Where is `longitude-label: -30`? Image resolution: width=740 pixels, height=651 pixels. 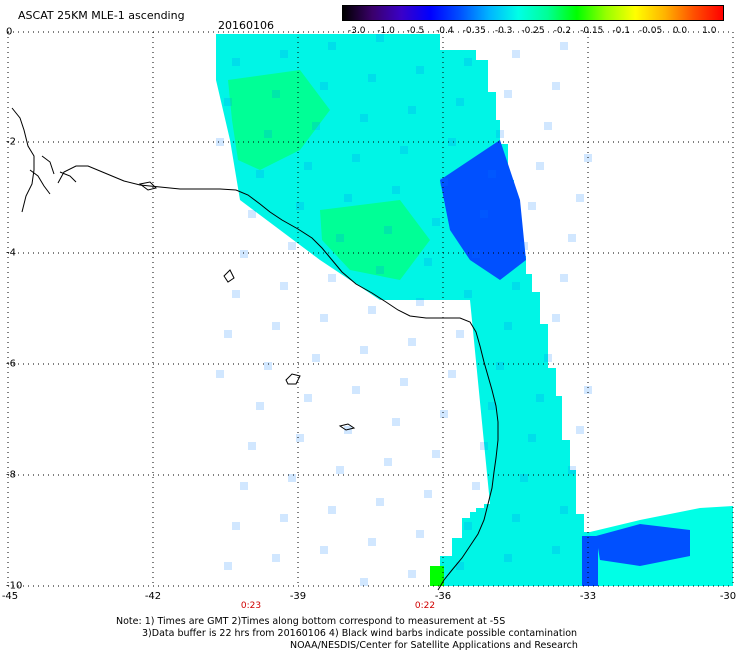 longitude-label: -30 is located at coordinates (728, 596).